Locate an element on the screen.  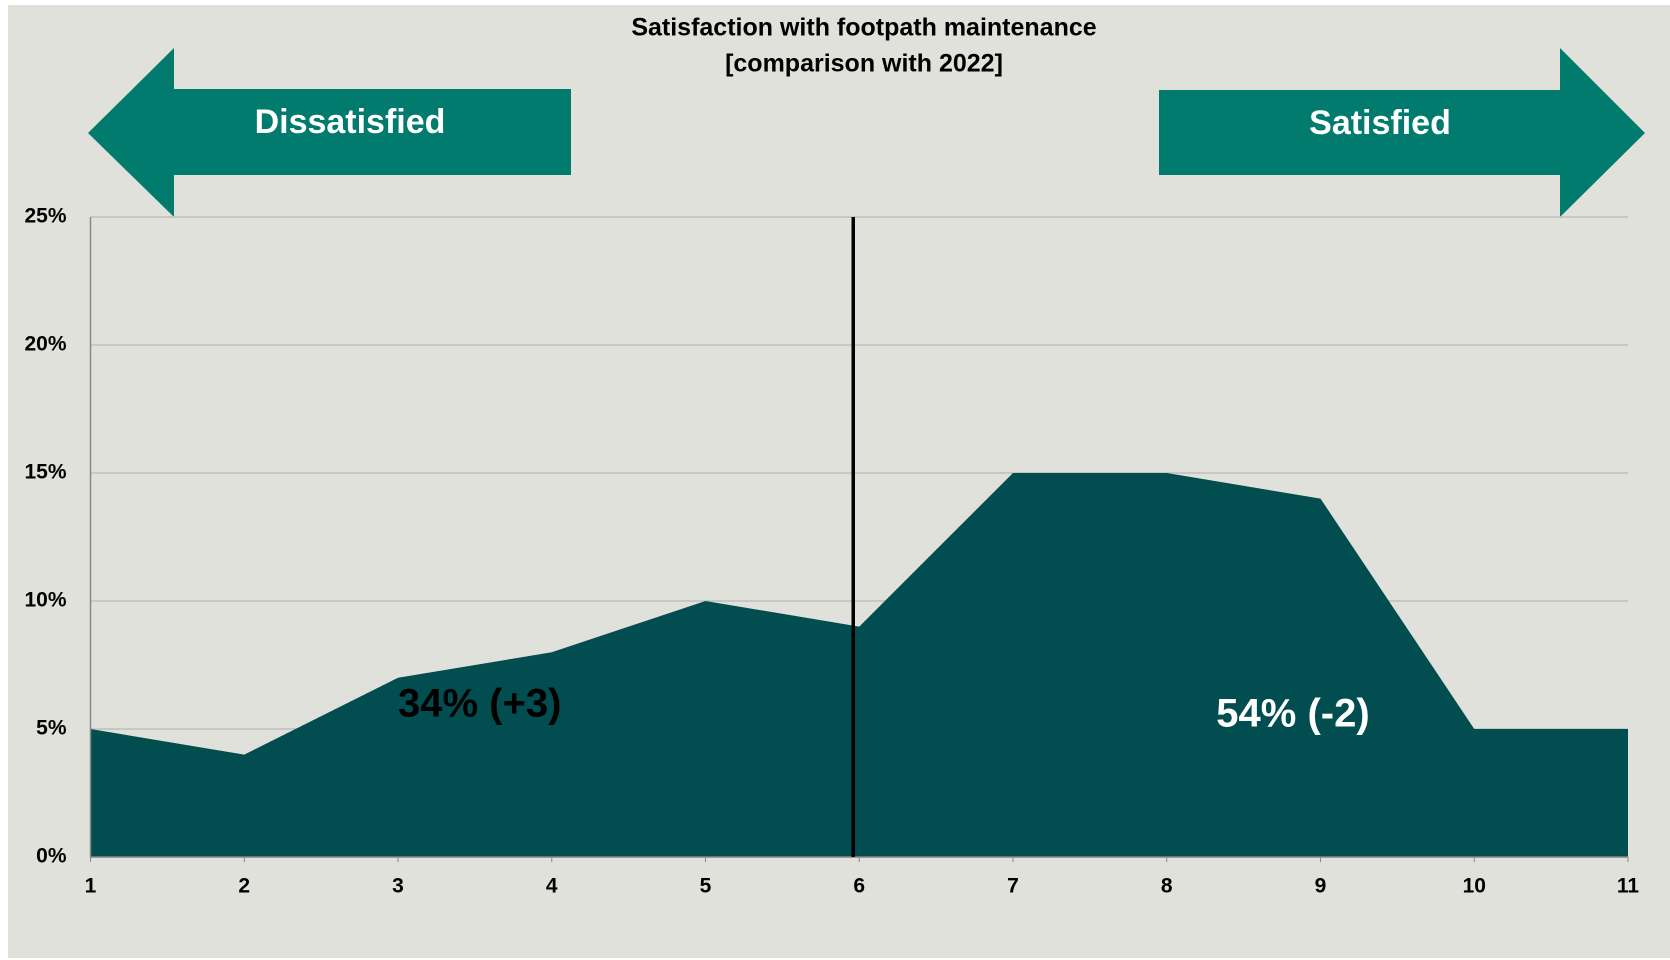
x-tick-label: 6 is located at coordinates (859, 886).